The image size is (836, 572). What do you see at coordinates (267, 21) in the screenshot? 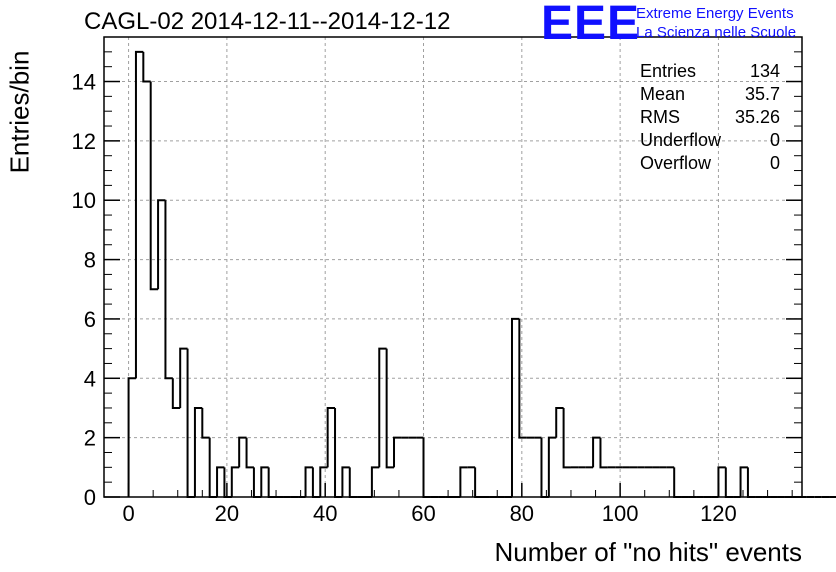
I see `chart-title: CAGL-02 2014-12-11--2014-12-12` at bounding box center [267, 21].